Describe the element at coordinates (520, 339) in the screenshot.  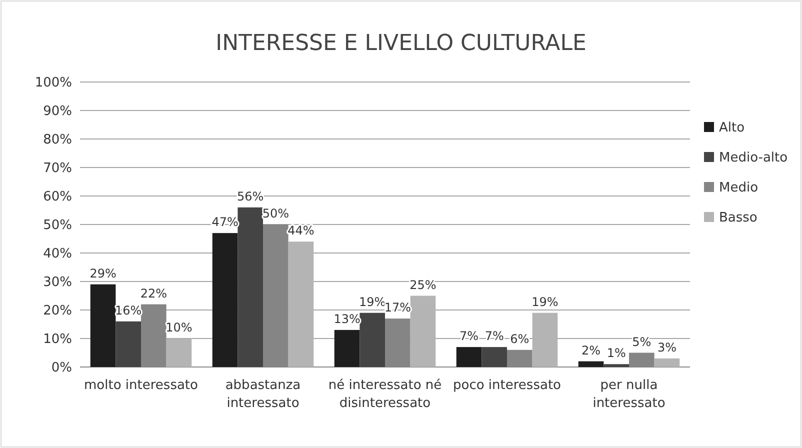
I see `data-label: 6%` at that location.